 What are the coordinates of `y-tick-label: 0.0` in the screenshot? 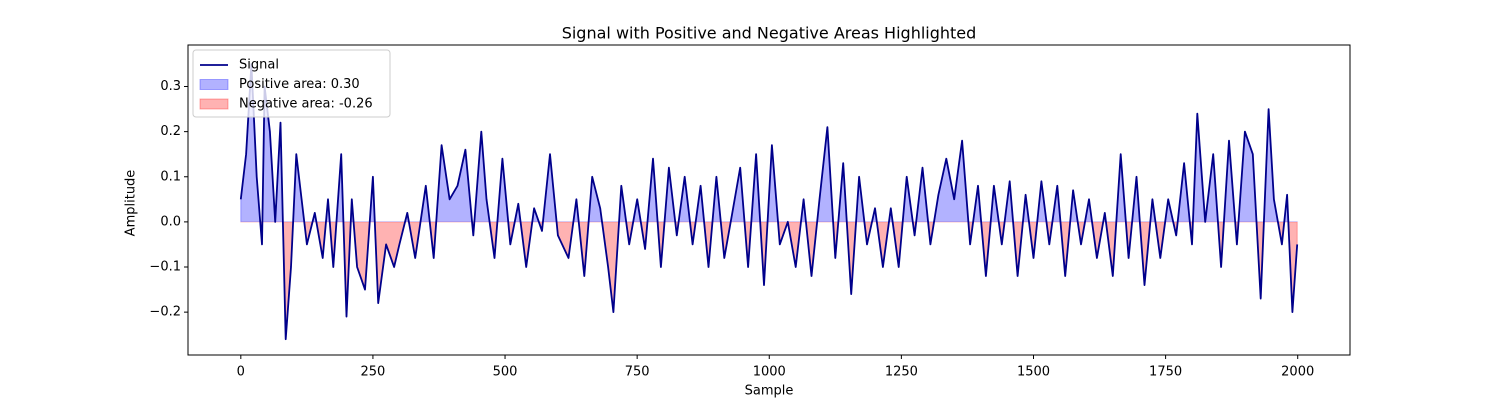 It's located at (170, 221).